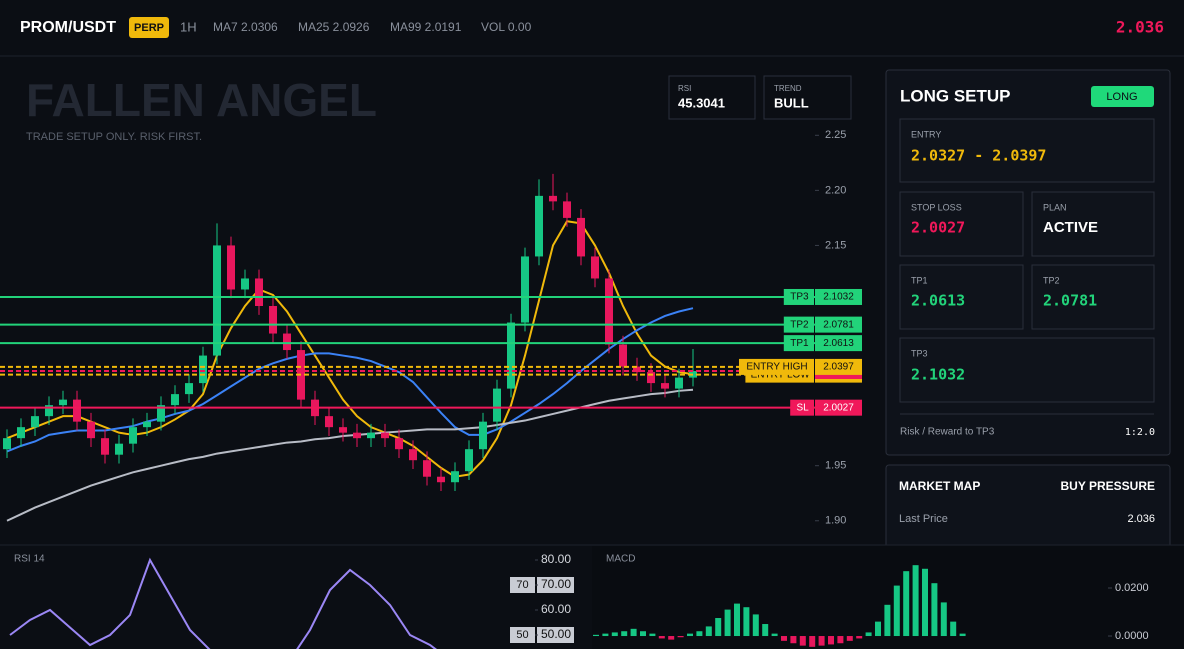 The height and width of the screenshot is (649, 1184). What do you see at coordinates (1121, 97) in the screenshot?
I see `long-badge-text: LONG` at bounding box center [1121, 97].